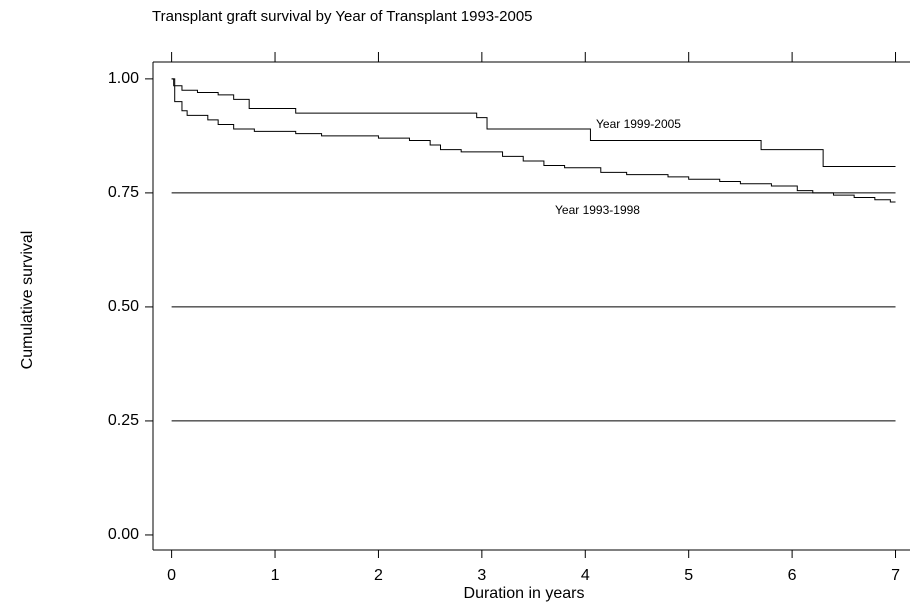 This screenshot has width=910, height=608. What do you see at coordinates (123, 192) in the screenshot?
I see `y-tick-label: 0.75` at bounding box center [123, 192].